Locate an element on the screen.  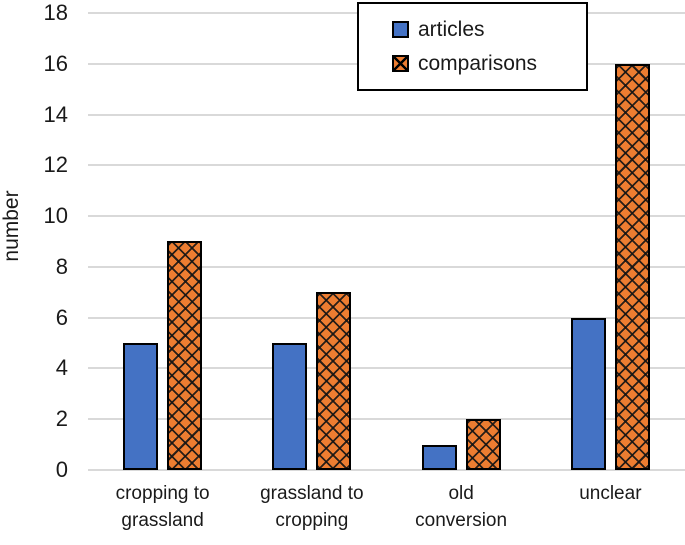
bar-comparisons-old-conversion is located at coordinates (483, 444).